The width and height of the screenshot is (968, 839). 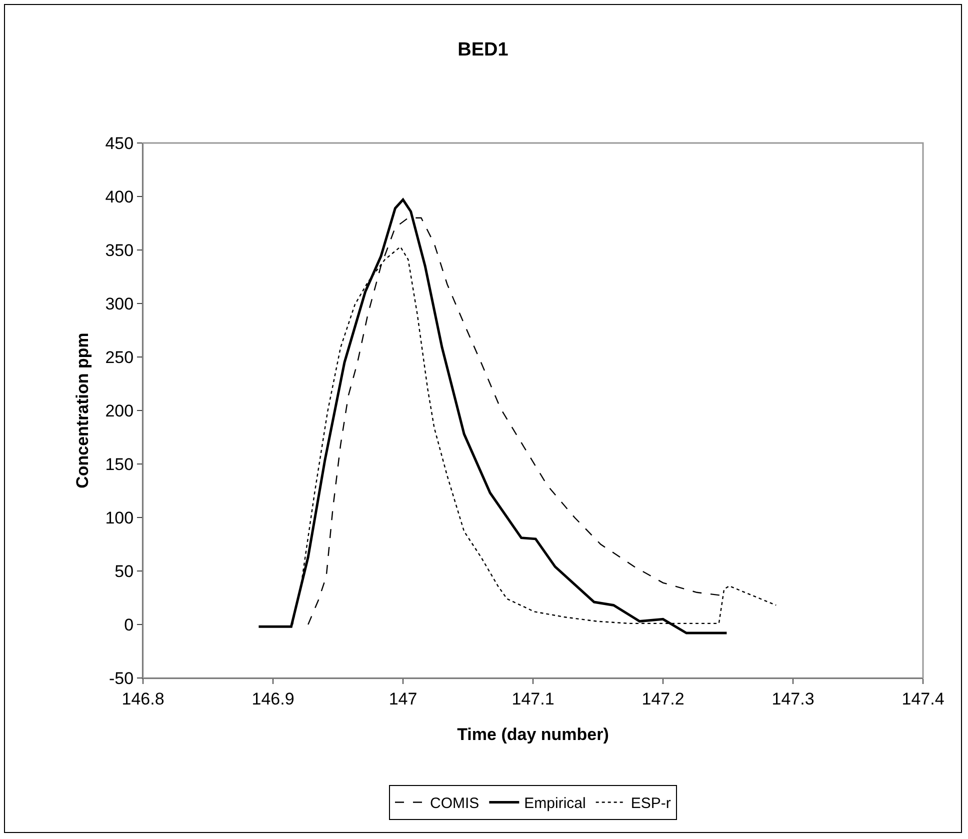 I want to click on legend-label: ESP-r, so click(x=650, y=803).